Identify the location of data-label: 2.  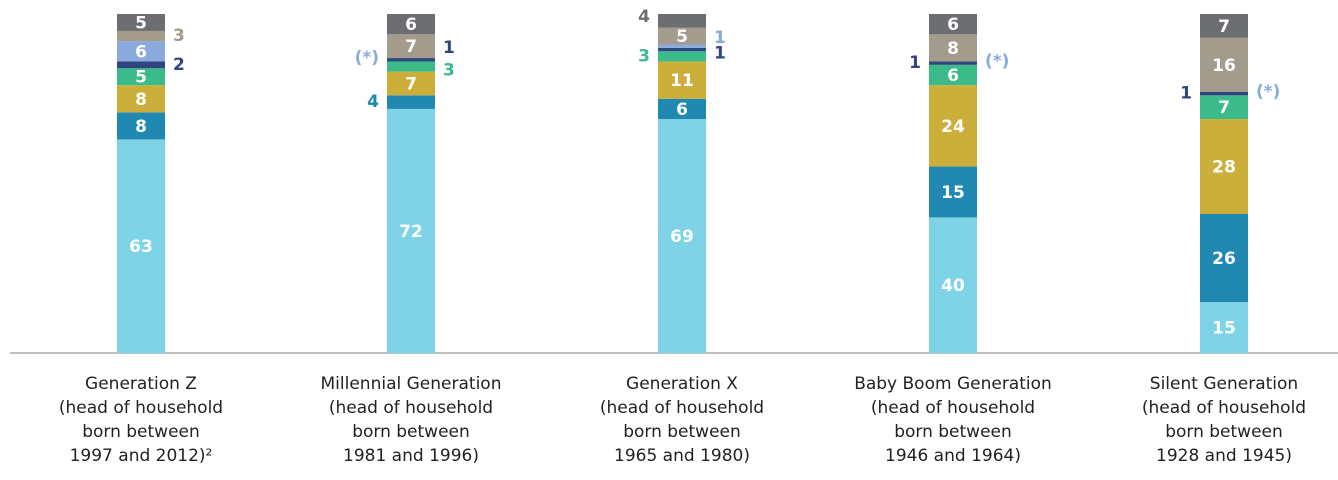
(179, 65).